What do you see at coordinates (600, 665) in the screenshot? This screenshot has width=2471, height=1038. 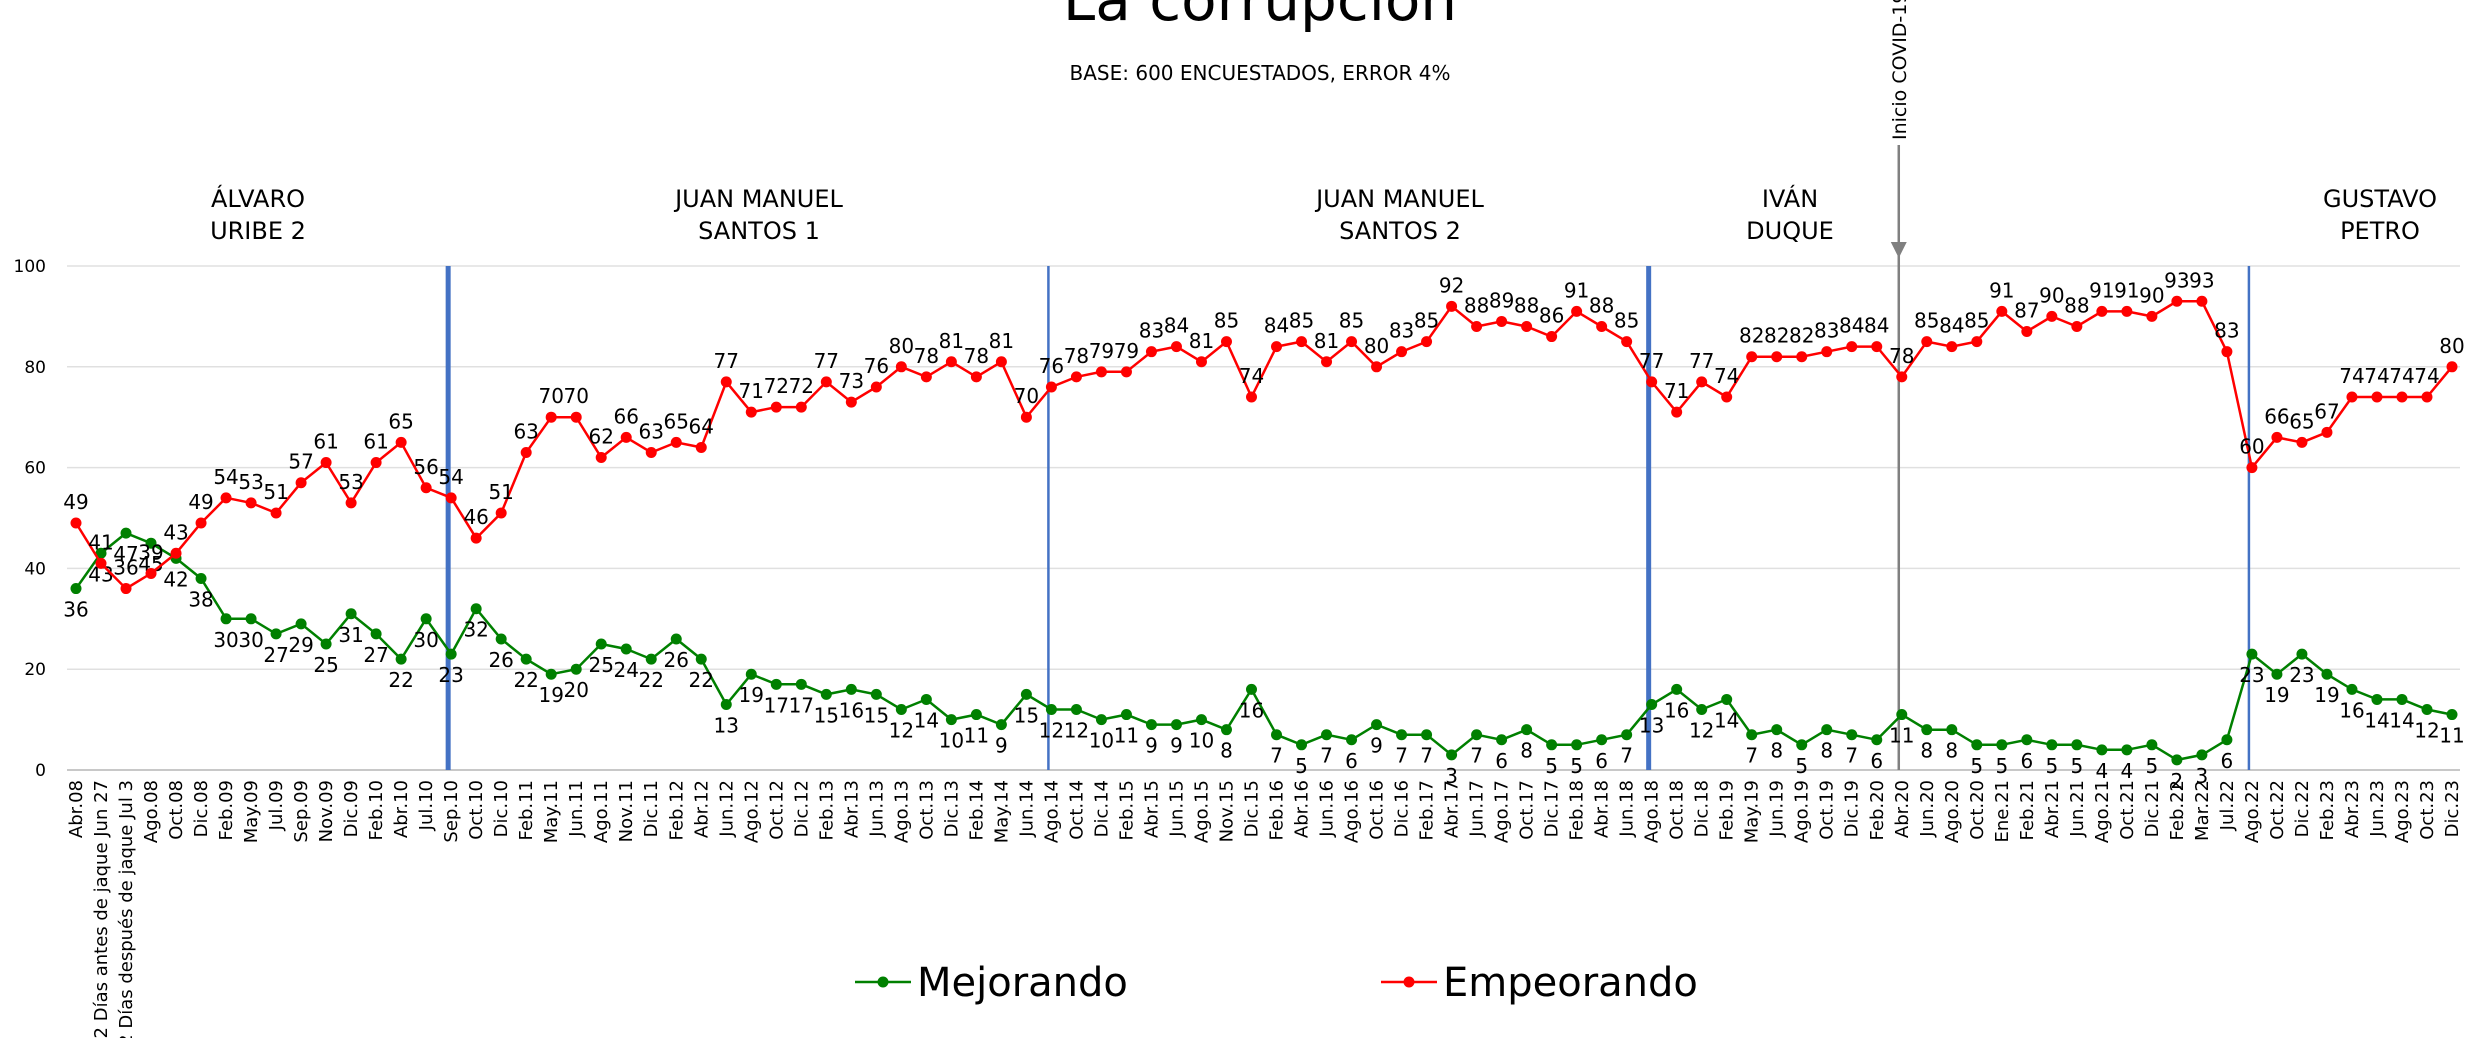 I see `data-label: 25` at bounding box center [600, 665].